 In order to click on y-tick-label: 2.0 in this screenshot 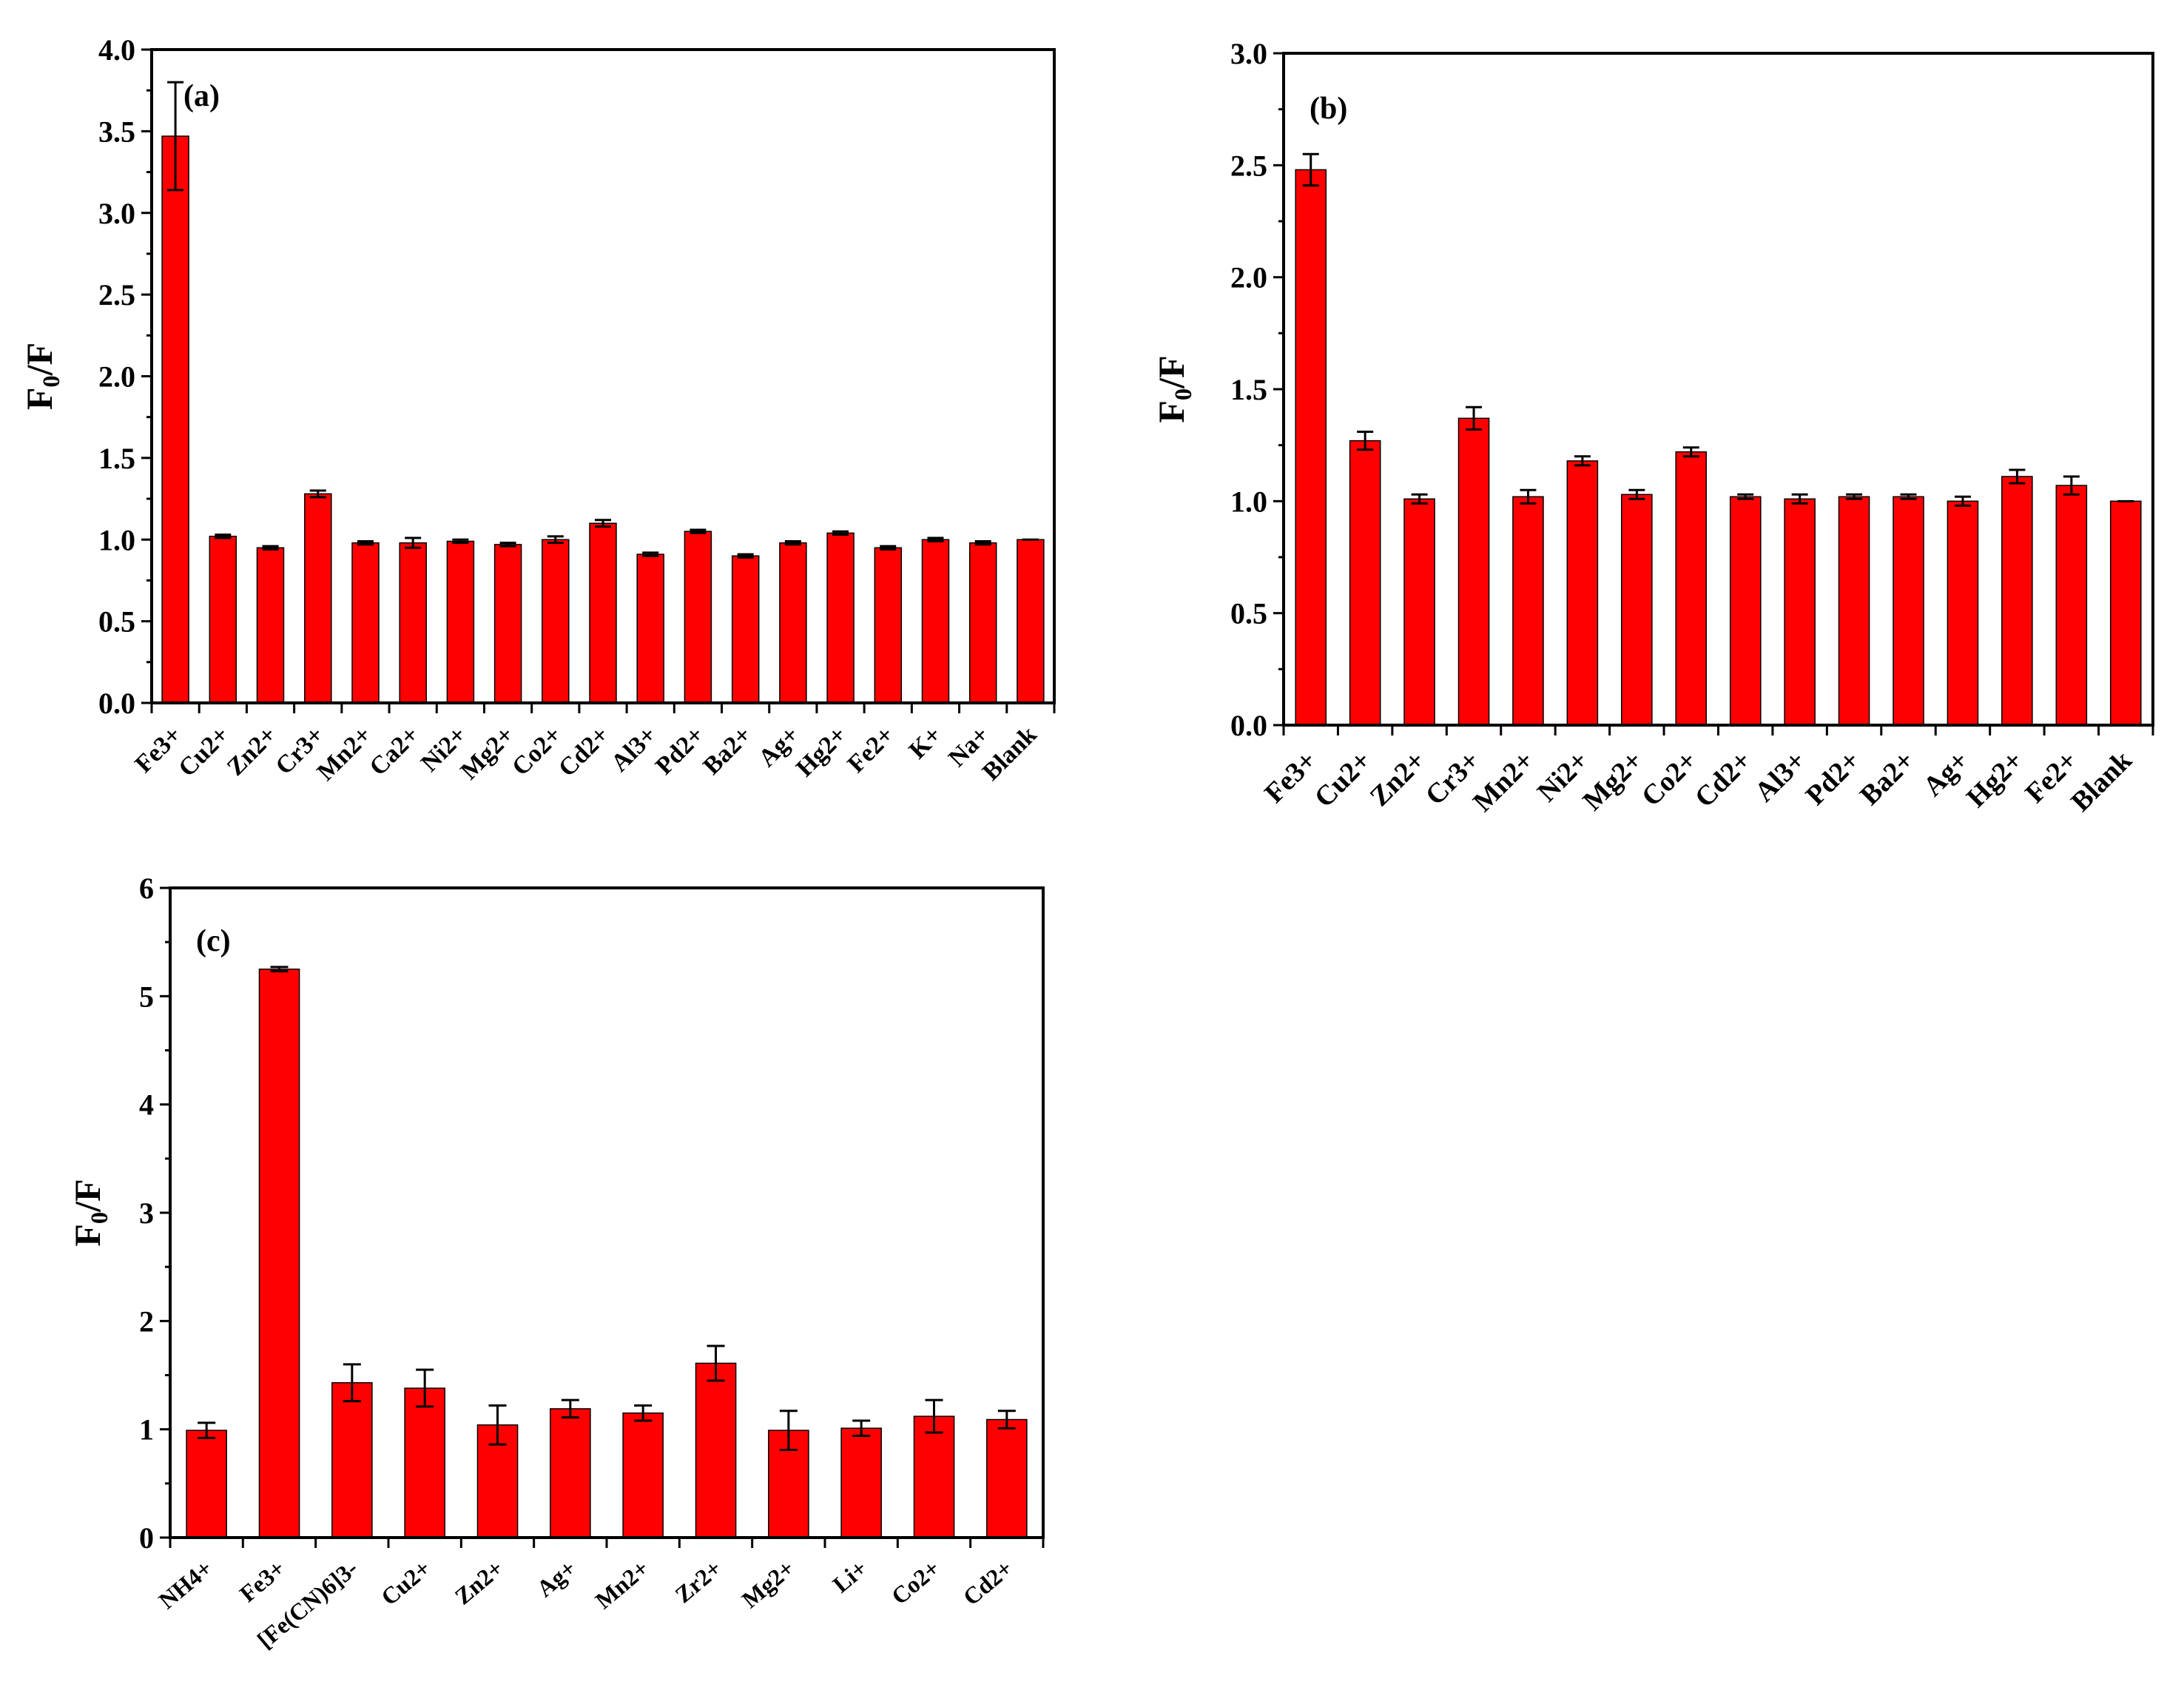, I will do `click(1249, 277)`.